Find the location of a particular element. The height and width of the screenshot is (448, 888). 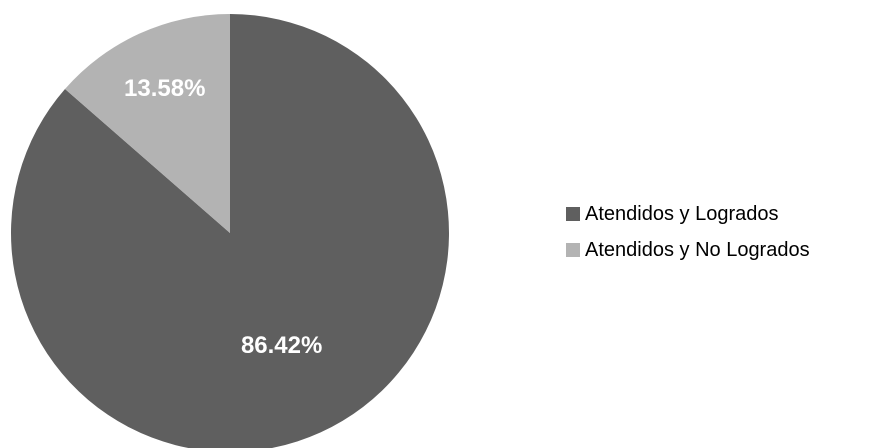

legend-item-atendidos-y-logrados: Atendidos y Logrados is located at coordinates (727, 214).